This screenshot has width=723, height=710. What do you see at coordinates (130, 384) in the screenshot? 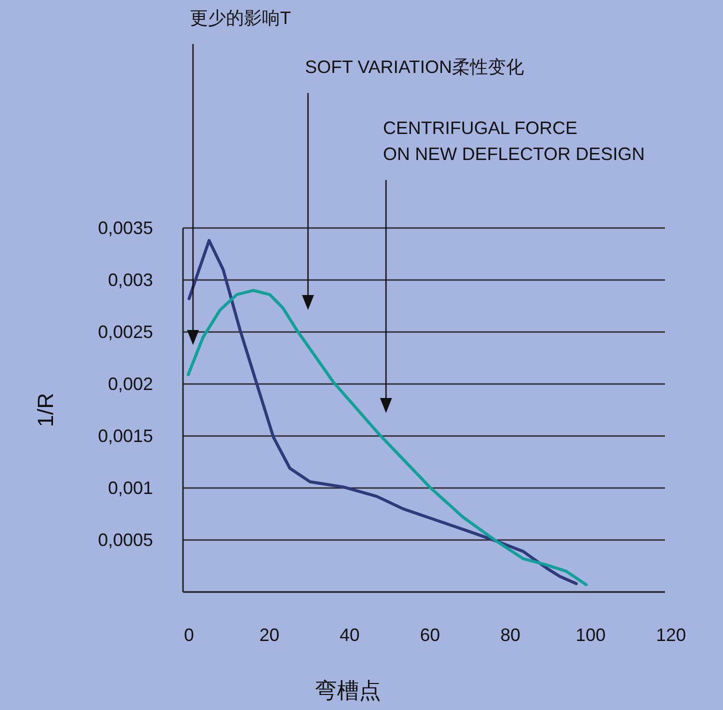
I see `y-tick-label: 0,002` at bounding box center [130, 384].